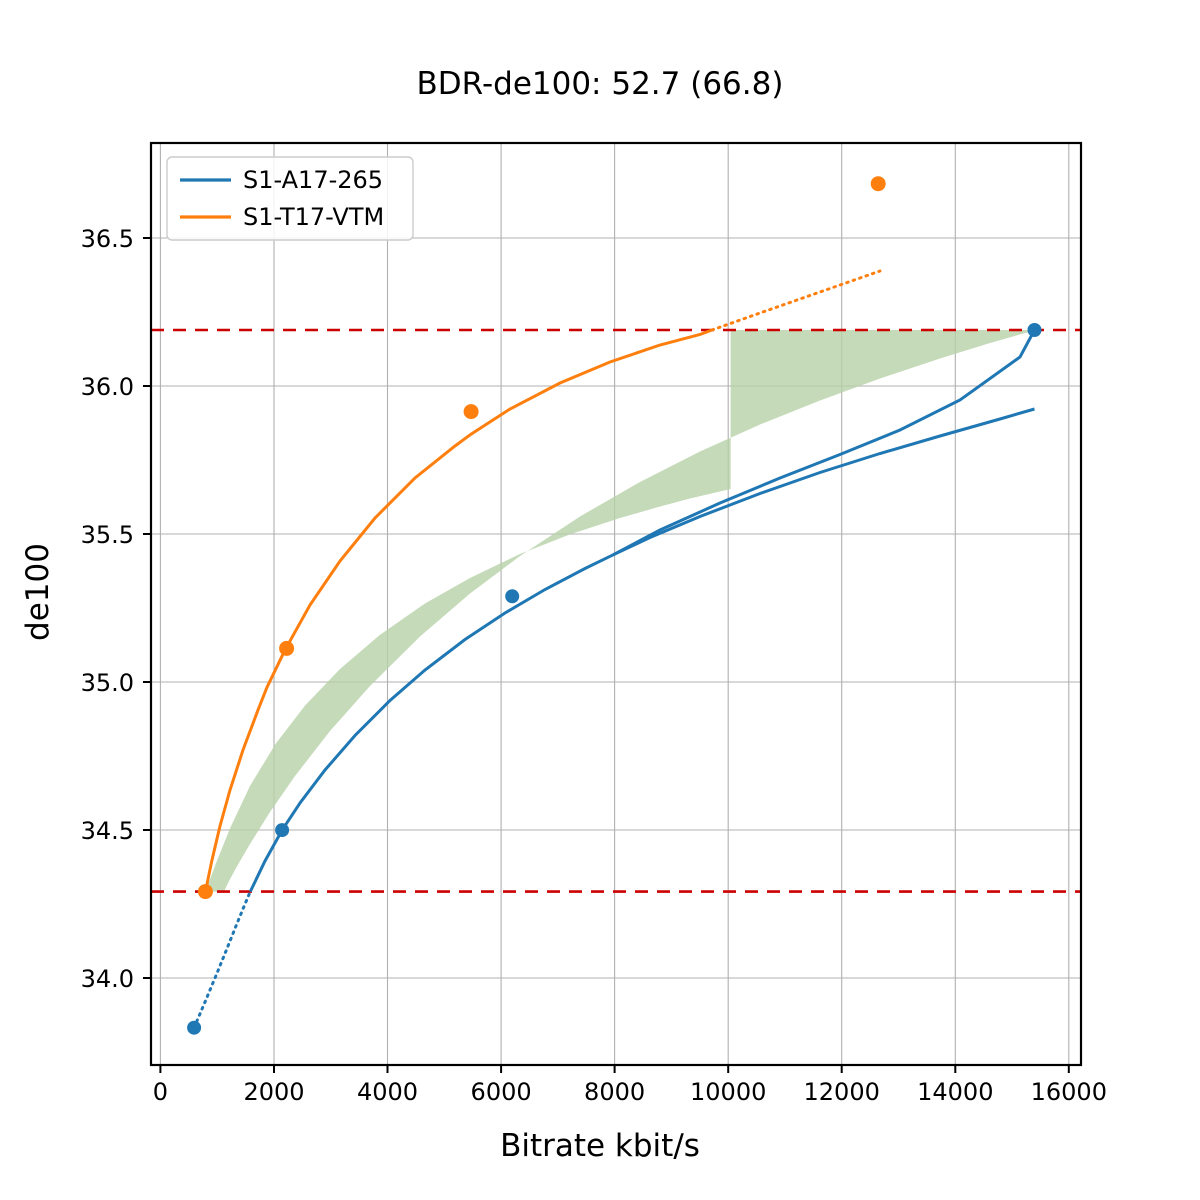 The height and width of the screenshot is (1200, 1200). I want to click on x-tick-label: 12000, so click(842, 1092).